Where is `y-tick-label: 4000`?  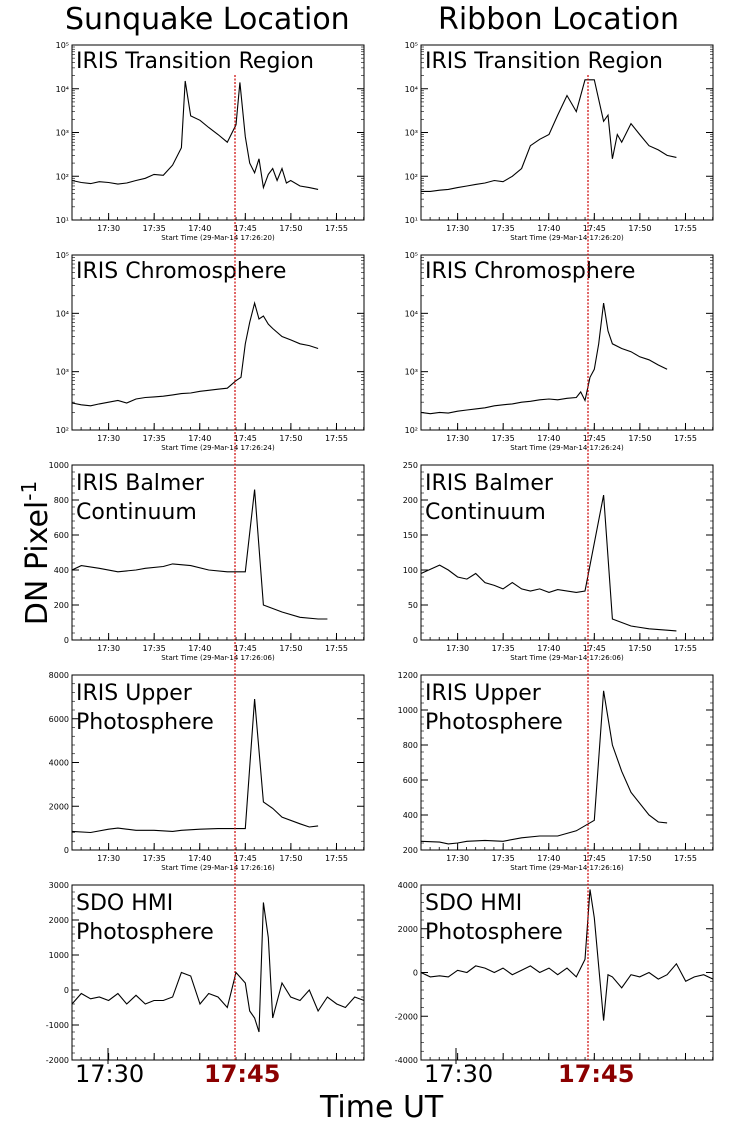
y-tick-label: 4000 is located at coordinates (408, 885).